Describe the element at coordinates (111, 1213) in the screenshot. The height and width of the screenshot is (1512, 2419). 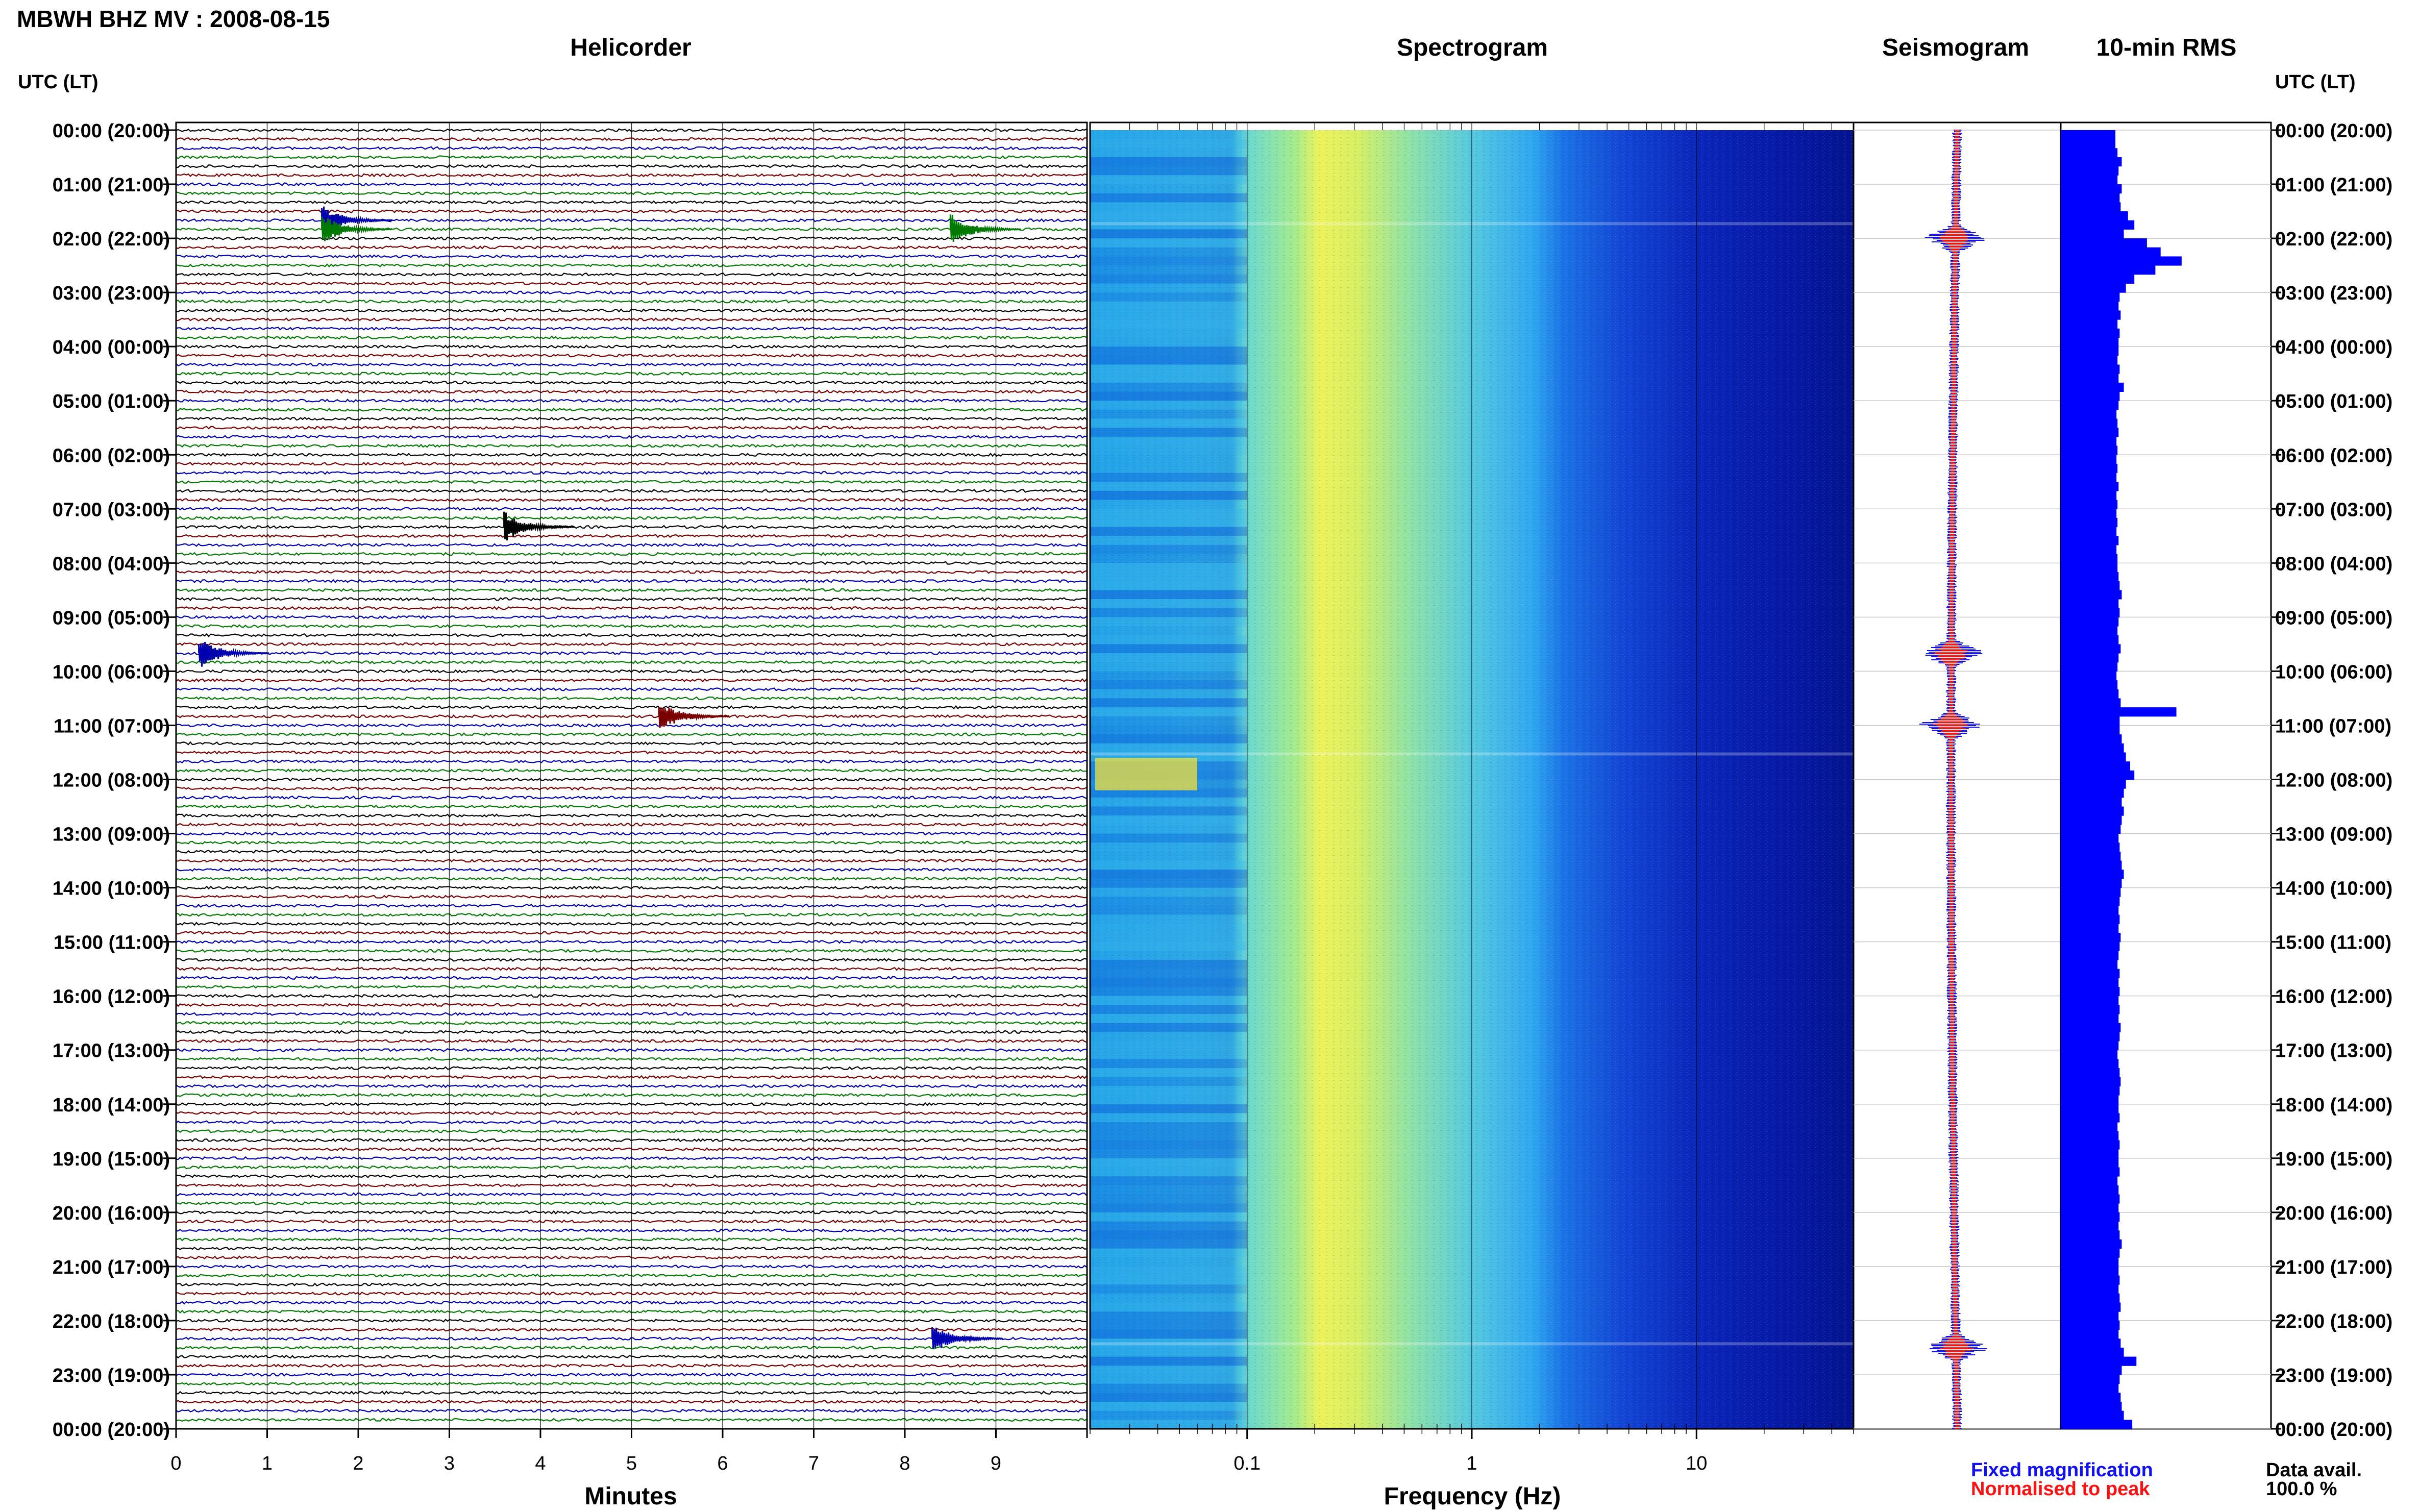
I see `hour-label-left: 20:00 (16:00)` at that location.